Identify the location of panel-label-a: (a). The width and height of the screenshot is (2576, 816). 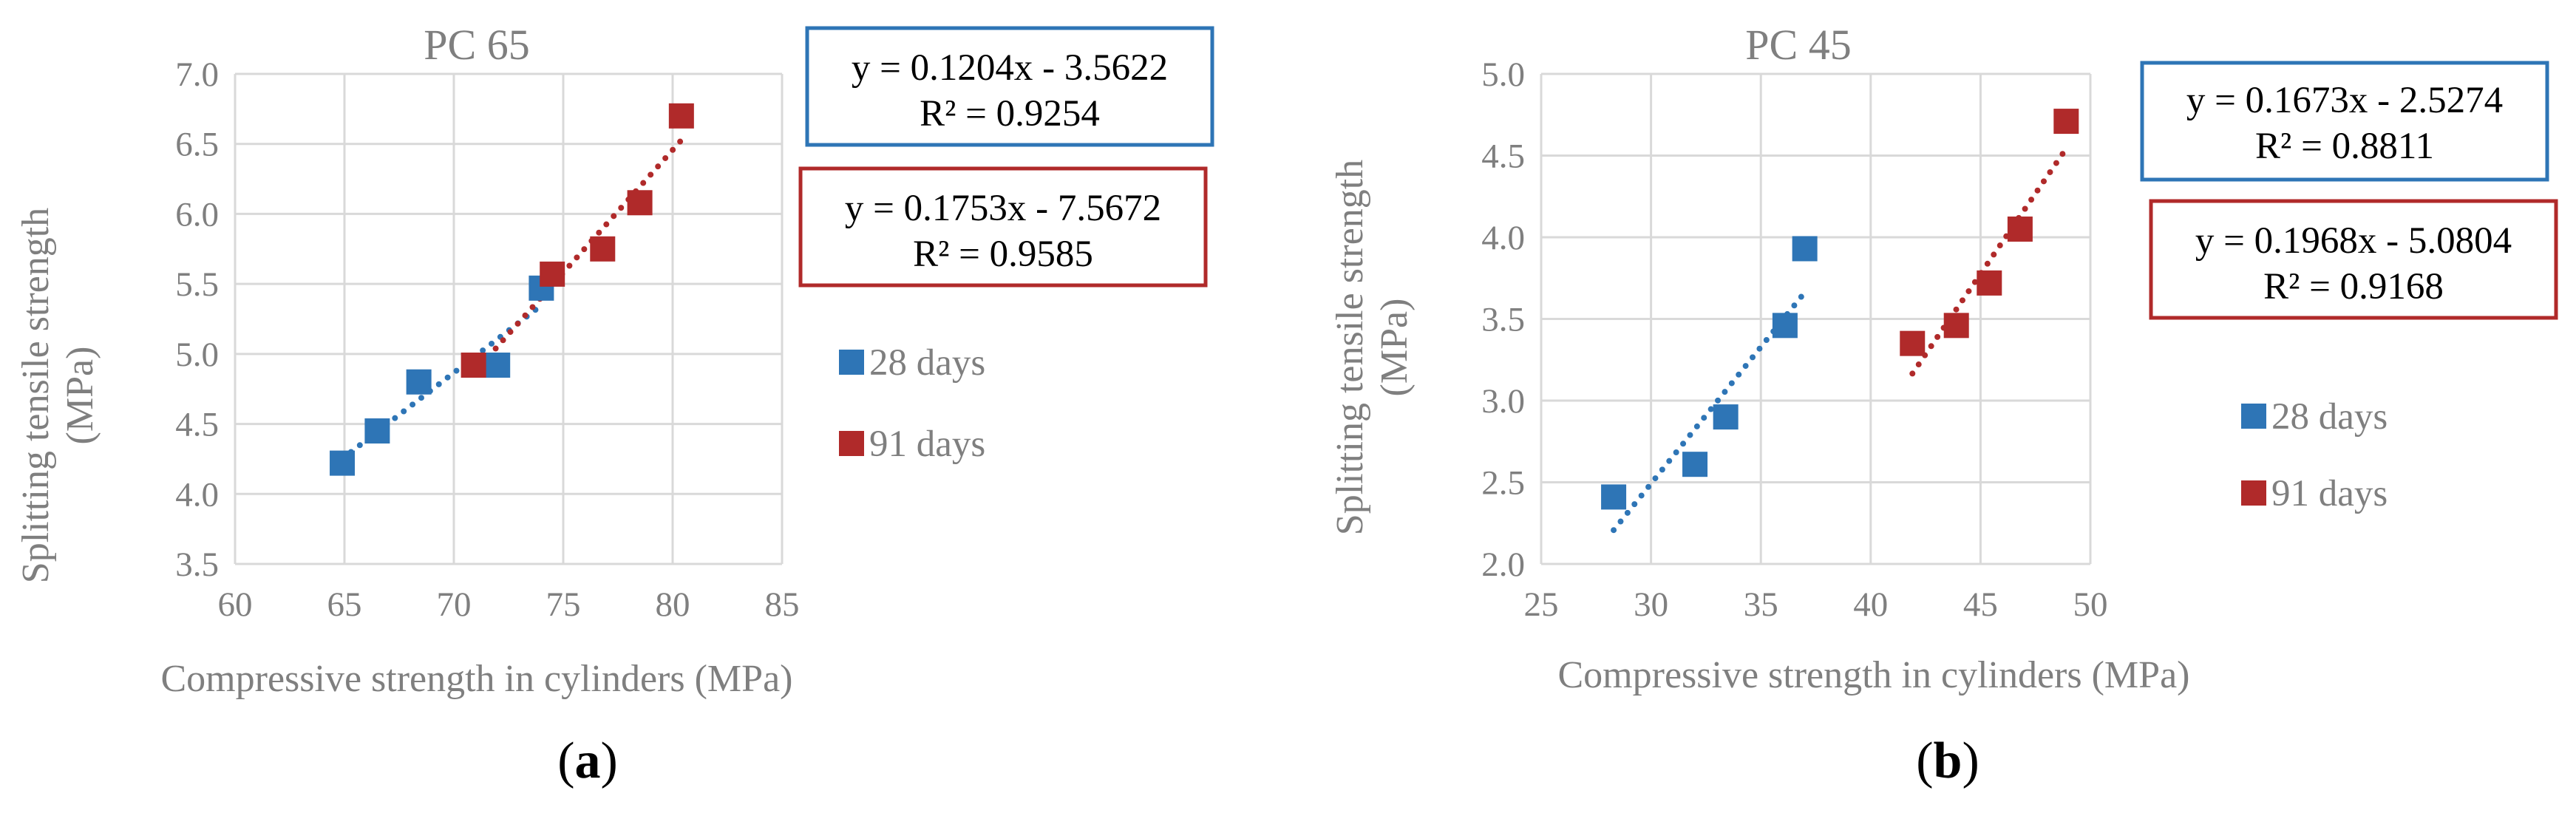
(587, 760).